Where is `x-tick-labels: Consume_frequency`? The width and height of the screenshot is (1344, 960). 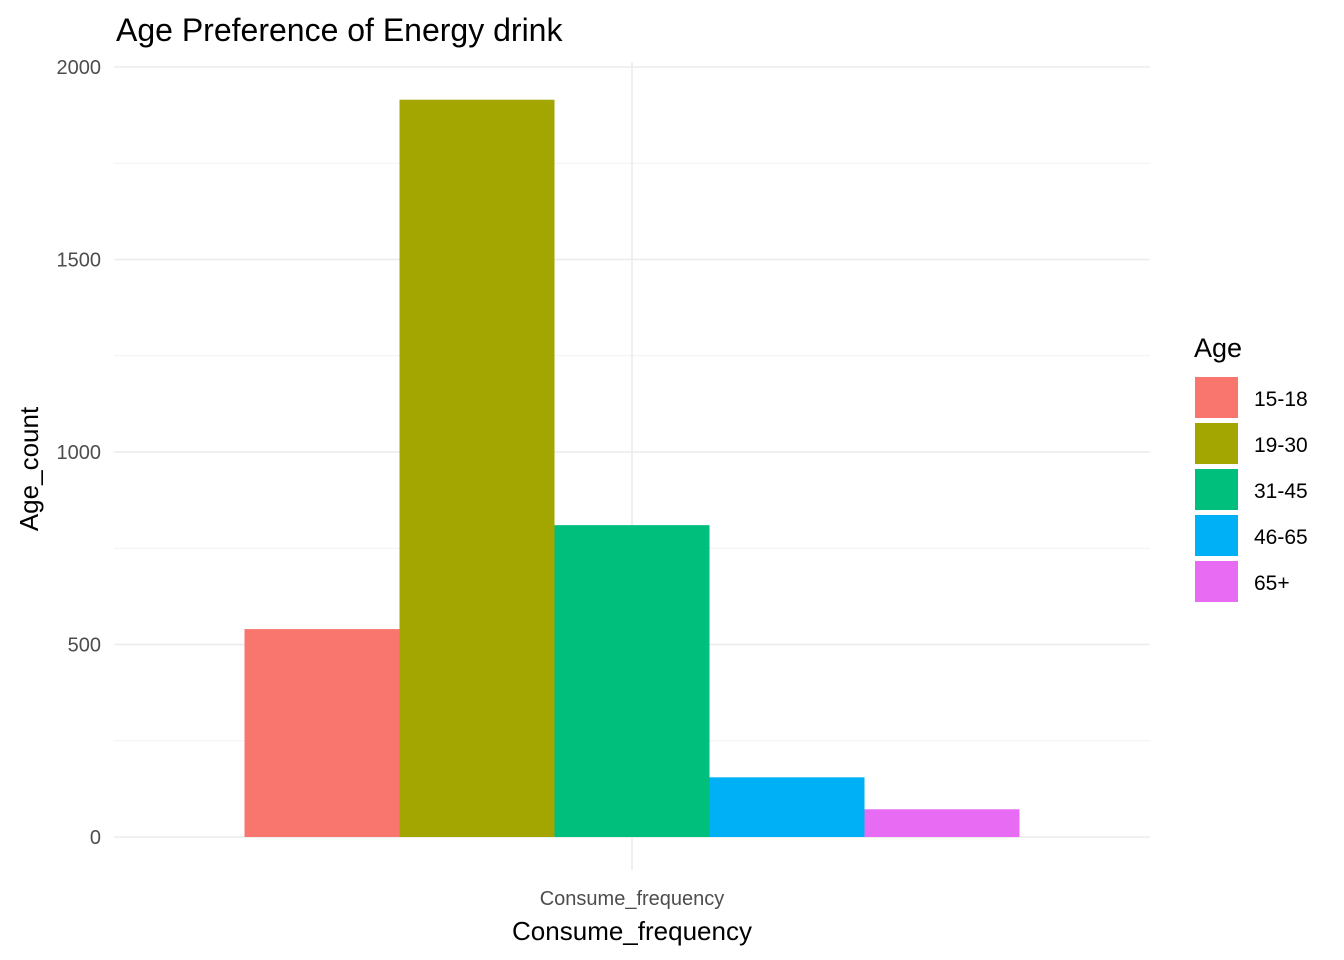
x-tick-labels: Consume_frequency is located at coordinates (632, 899).